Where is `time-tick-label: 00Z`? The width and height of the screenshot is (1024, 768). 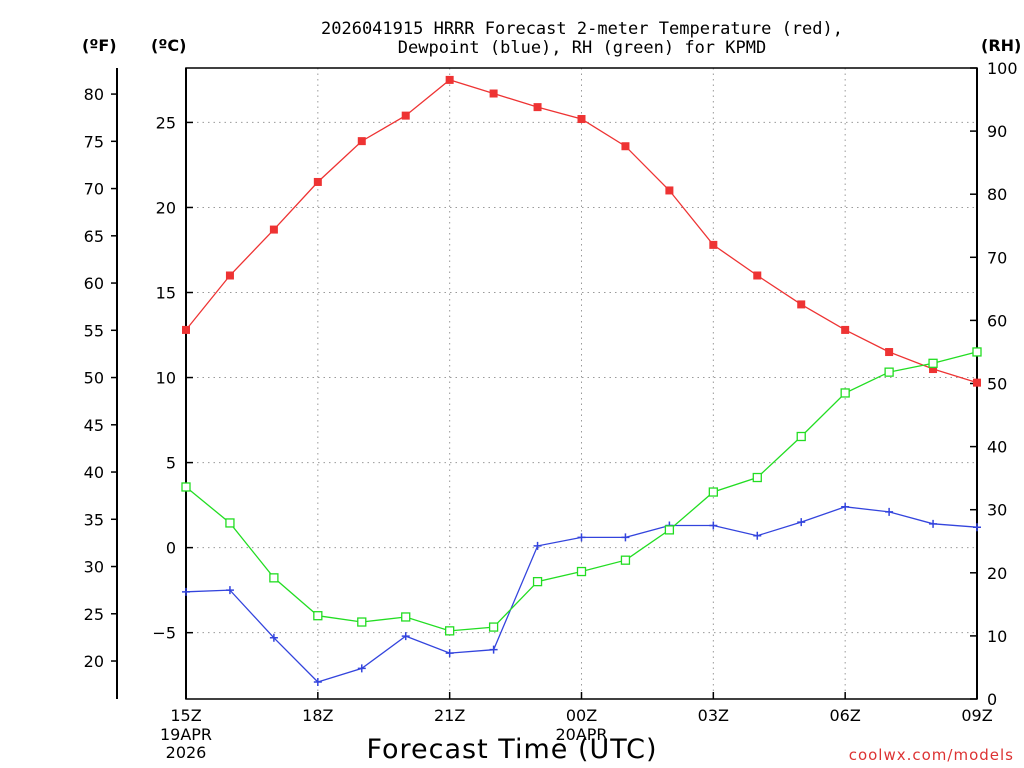 time-tick-label: 00Z is located at coordinates (581, 715).